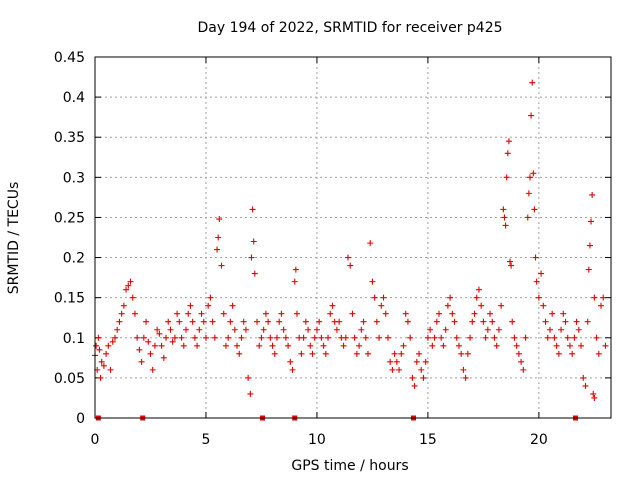 The width and height of the screenshot is (640, 480). What do you see at coordinates (80, 419) in the screenshot?
I see `y-tick-label: 0` at bounding box center [80, 419].